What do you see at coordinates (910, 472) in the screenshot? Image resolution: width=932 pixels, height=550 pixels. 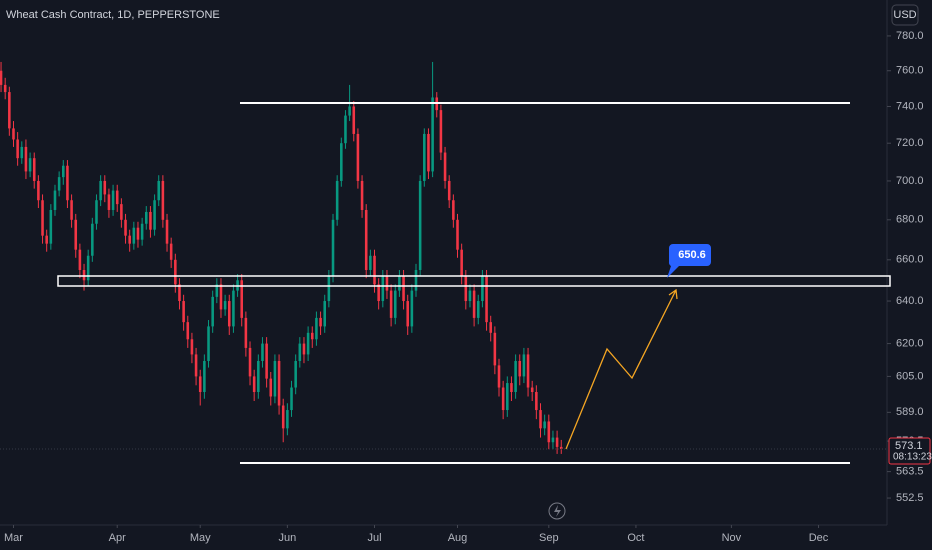 I see `y-tick-label: 563.5` at bounding box center [910, 472].